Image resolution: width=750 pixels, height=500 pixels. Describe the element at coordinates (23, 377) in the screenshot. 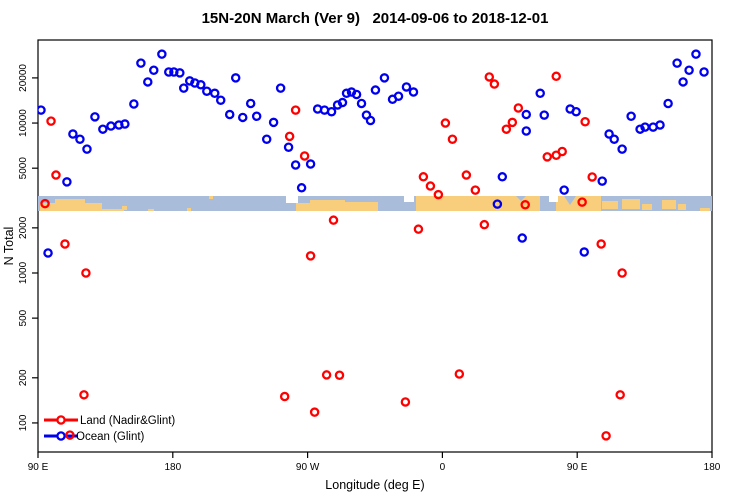

I see `y-tick-label: 200` at that location.